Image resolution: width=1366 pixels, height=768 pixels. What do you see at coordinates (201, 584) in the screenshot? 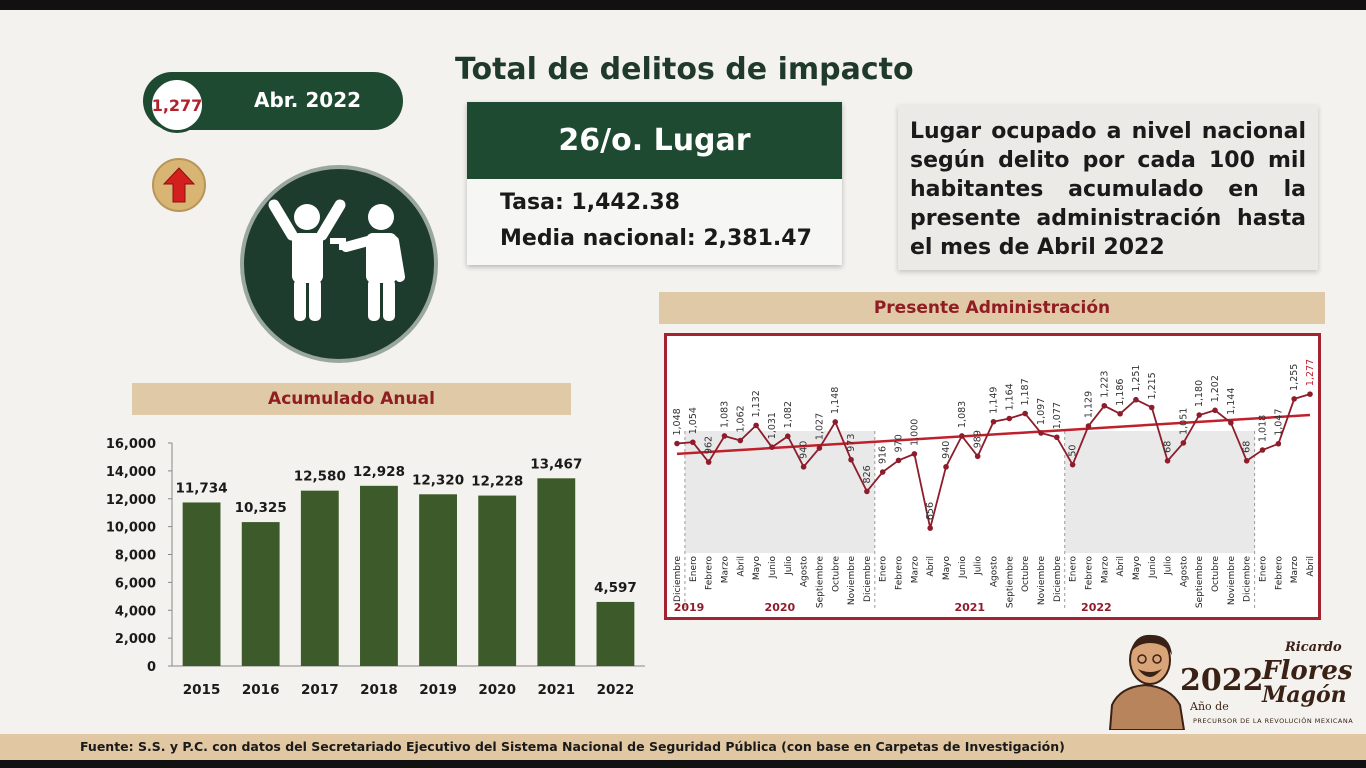
I see `bar-2015` at bounding box center [201, 584].